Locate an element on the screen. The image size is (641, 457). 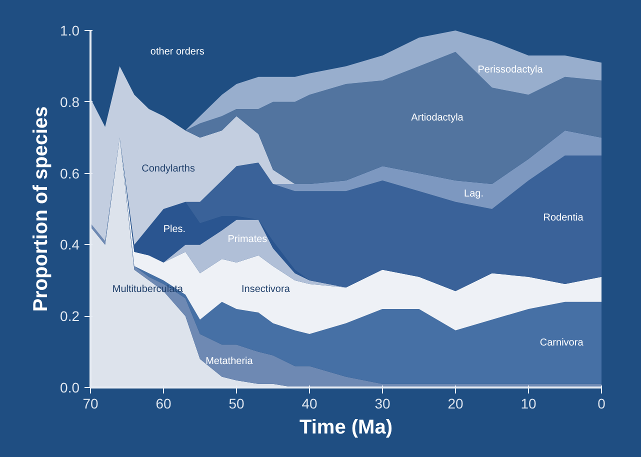
series-label: Condylarths is located at coordinates (168, 168).